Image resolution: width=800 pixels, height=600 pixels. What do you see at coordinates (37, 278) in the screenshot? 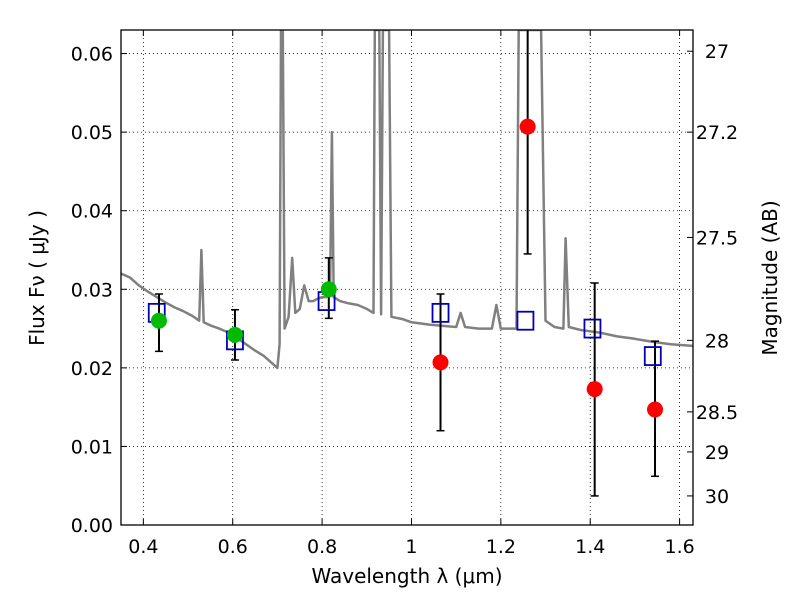
I see `y-axis-label: Flux Fν ( μJy )` at bounding box center [37, 278].